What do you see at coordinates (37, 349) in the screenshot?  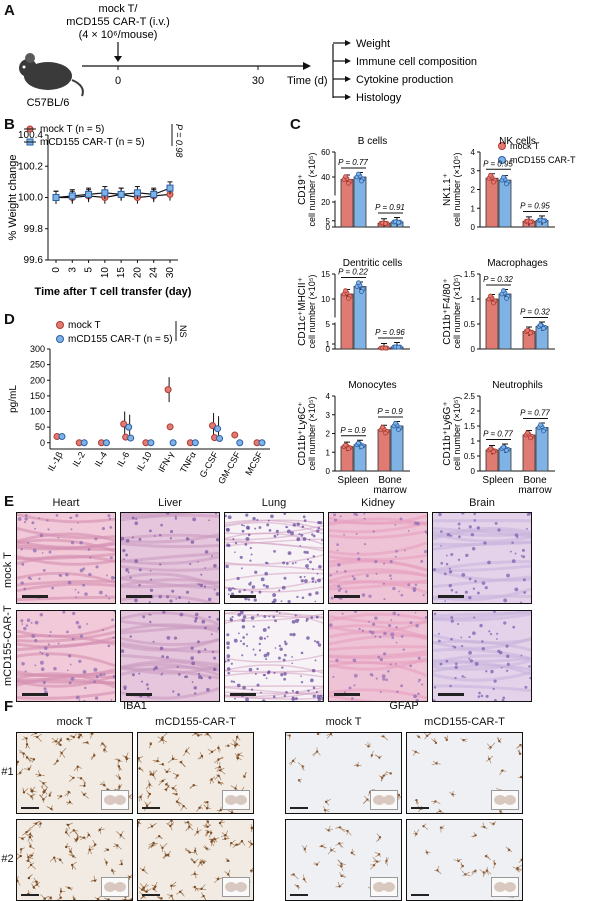 I see `y-tick-label: 300` at bounding box center [37, 349].